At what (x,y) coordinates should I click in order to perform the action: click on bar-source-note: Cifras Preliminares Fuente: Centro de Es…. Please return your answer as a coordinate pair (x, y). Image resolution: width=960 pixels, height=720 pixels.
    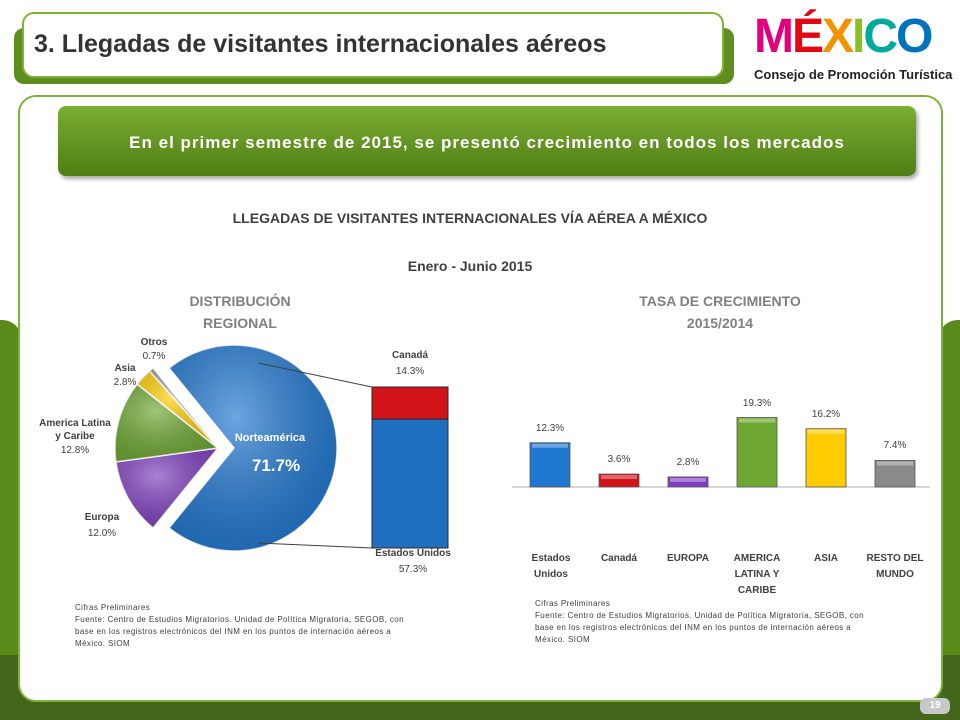
    Looking at the image, I should click on (735, 622).